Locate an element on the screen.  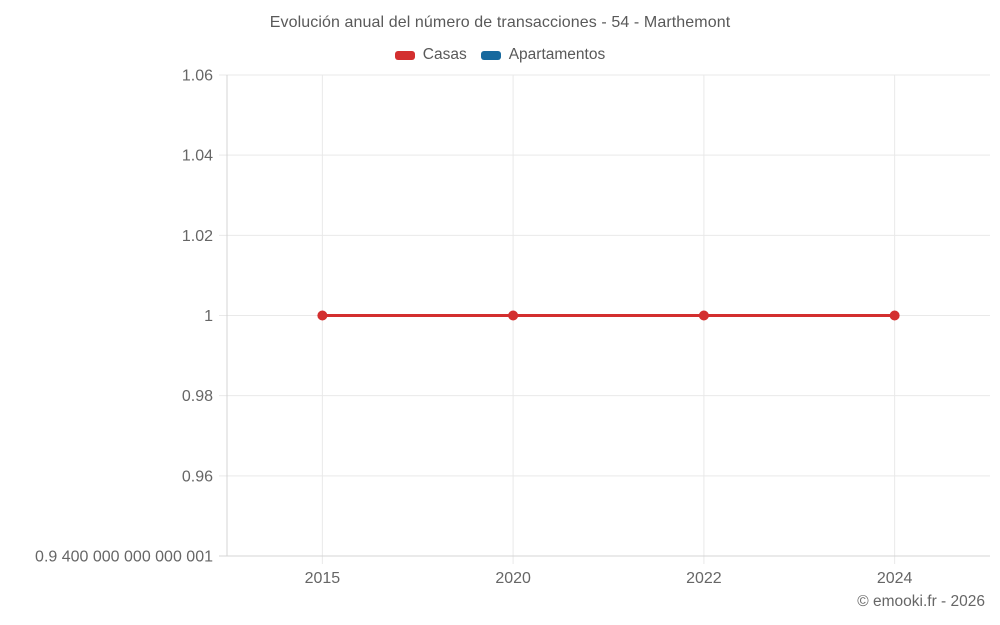
legend-item-apartamentos: Apartamentos is located at coordinates (543, 55).